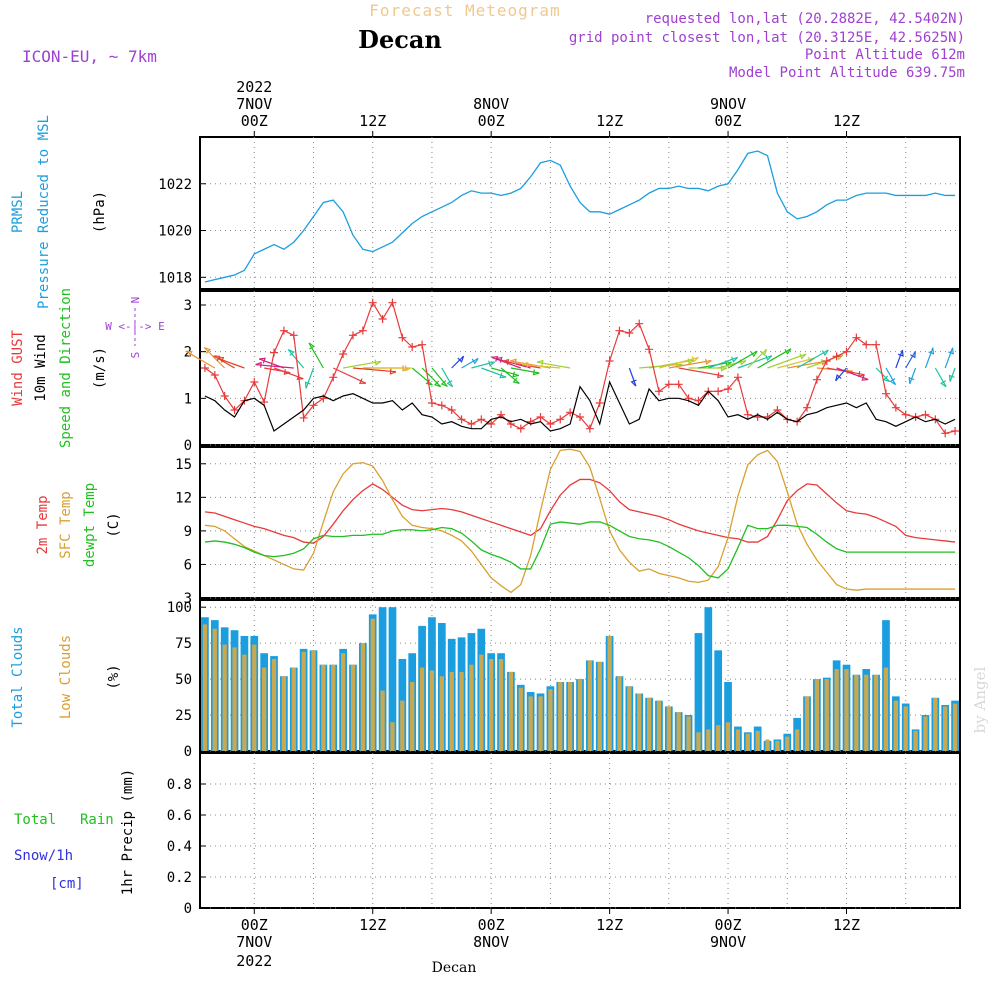 The image size is (1000, 1000). Describe the element at coordinates (114, 676) in the screenshot. I see `cloud-unit: (%)` at that location.